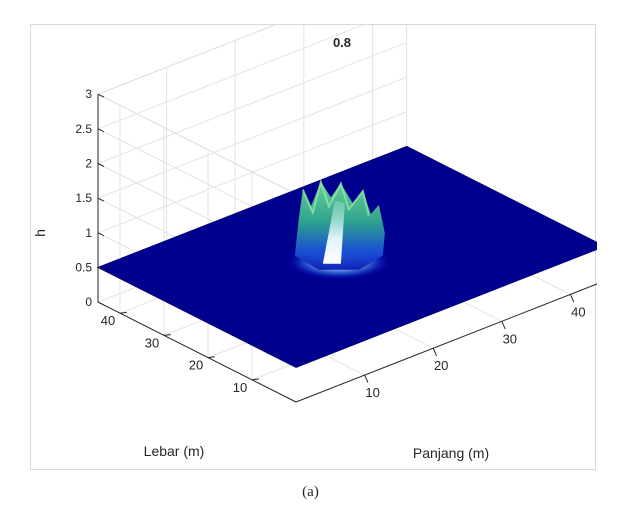 The image size is (621, 520). Describe the element at coordinates (510, 338) in the screenshot. I see `x-tick-label: 30` at that location.